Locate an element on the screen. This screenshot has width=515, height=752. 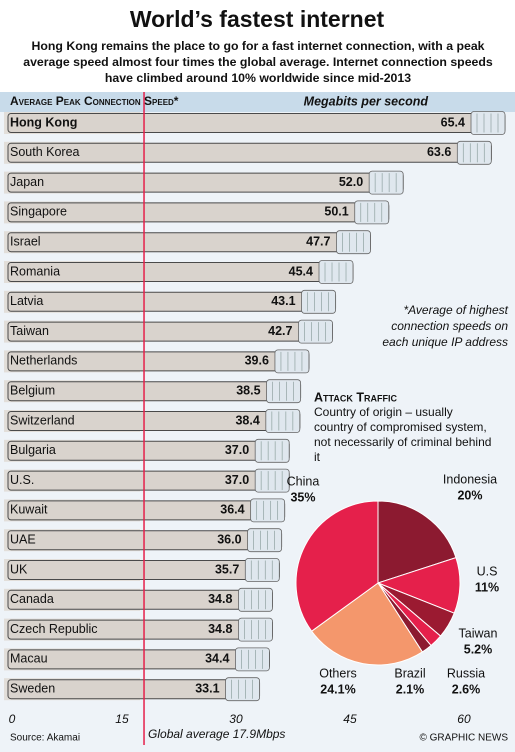
category-label: Taiwan is located at coordinates (29, 331).